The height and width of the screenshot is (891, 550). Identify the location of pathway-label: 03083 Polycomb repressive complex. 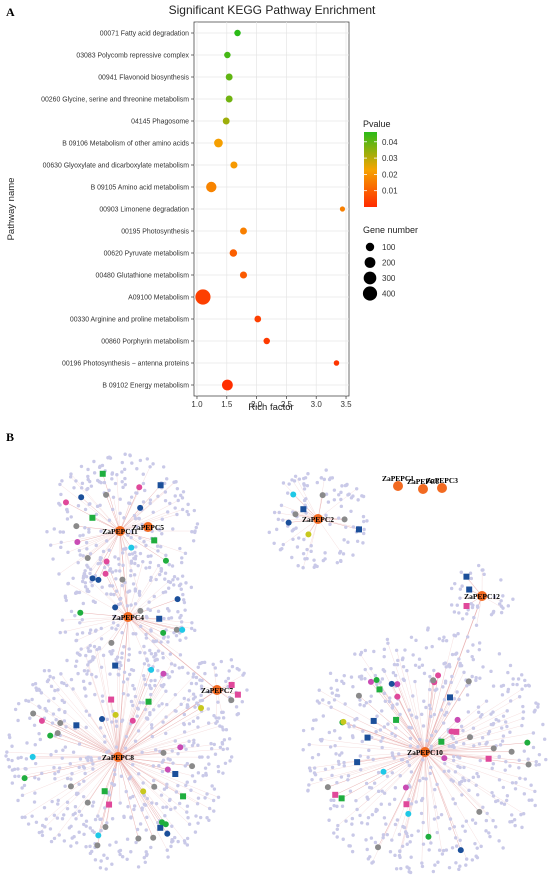
(132, 56).